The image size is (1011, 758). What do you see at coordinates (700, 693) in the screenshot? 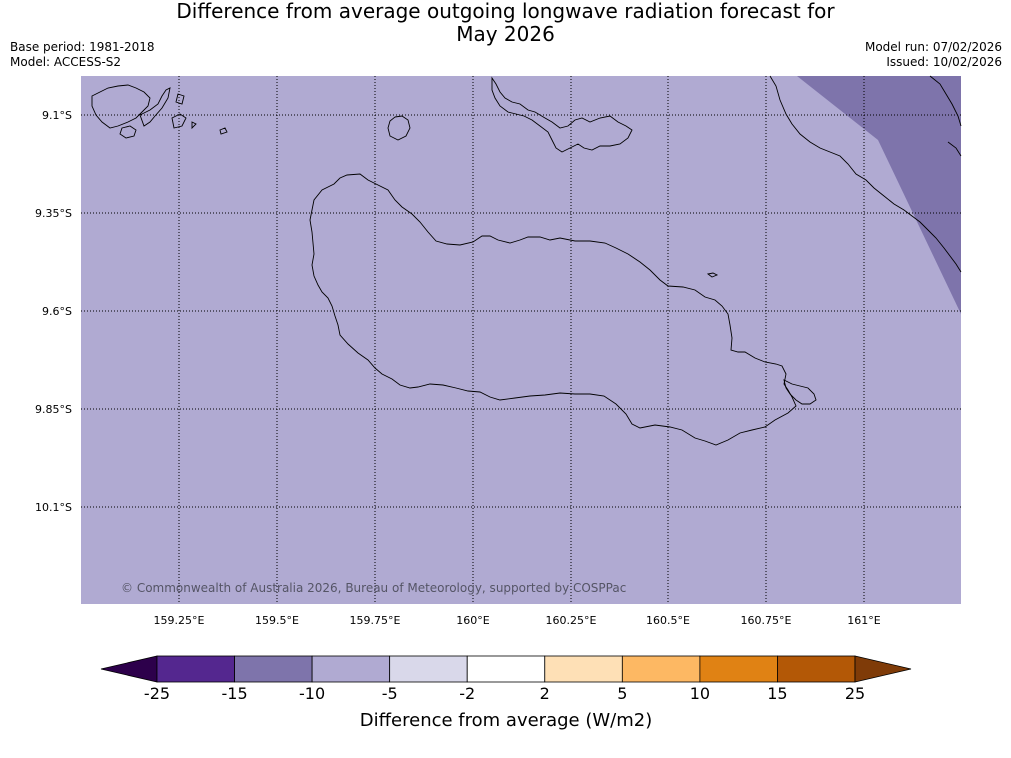
I see `colorbar-tick-label: 10` at bounding box center [700, 693].